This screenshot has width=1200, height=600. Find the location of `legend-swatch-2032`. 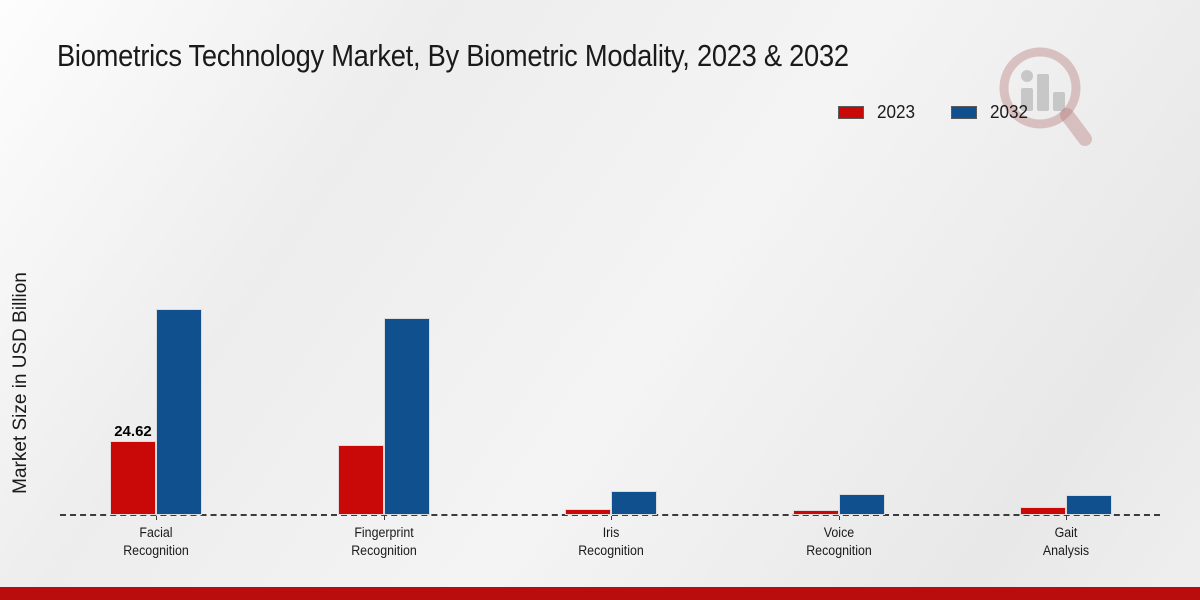

legend-swatch-2032 is located at coordinates (964, 112).